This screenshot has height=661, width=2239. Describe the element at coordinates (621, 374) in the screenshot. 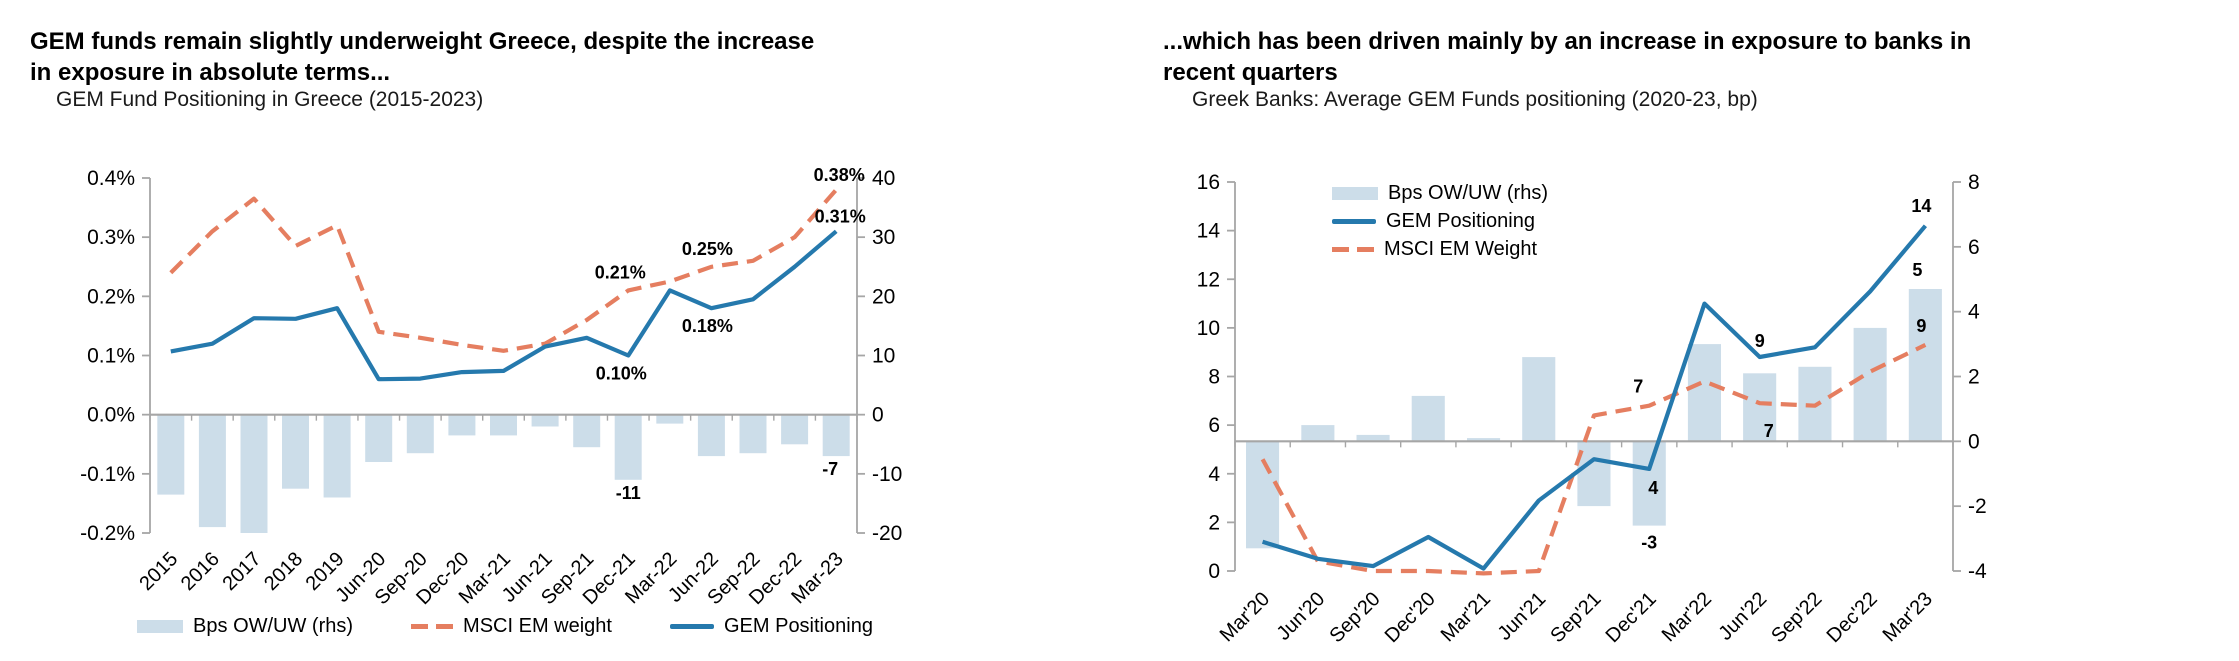

I see `data-label: 0.10%` at that location.